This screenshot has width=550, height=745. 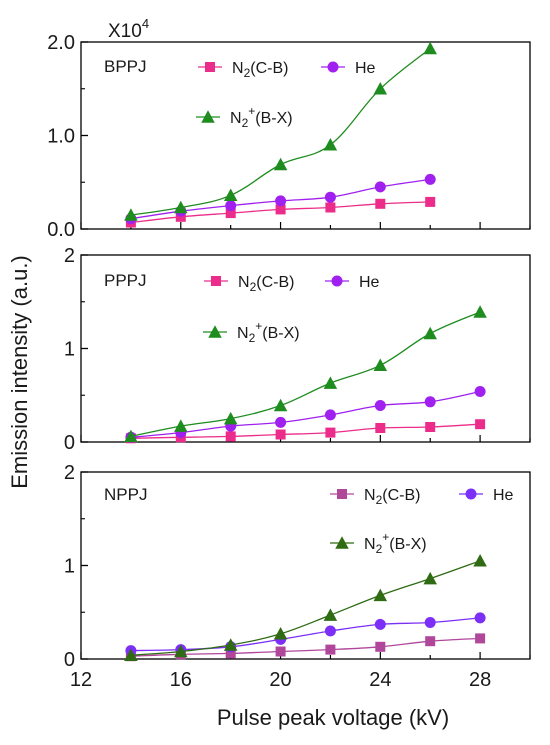 What do you see at coordinates (61, 43) in the screenshot?
I see `y-tick-label: 2.0` at bounding box center [61, 43].